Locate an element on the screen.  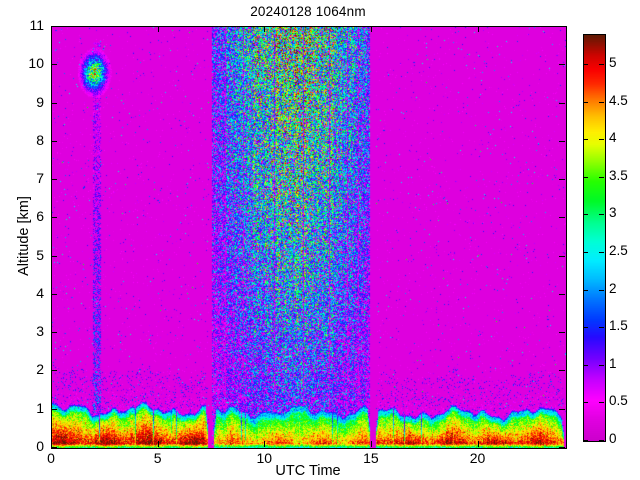
y-tick-label: 4 is located at coordinates (40, 292).